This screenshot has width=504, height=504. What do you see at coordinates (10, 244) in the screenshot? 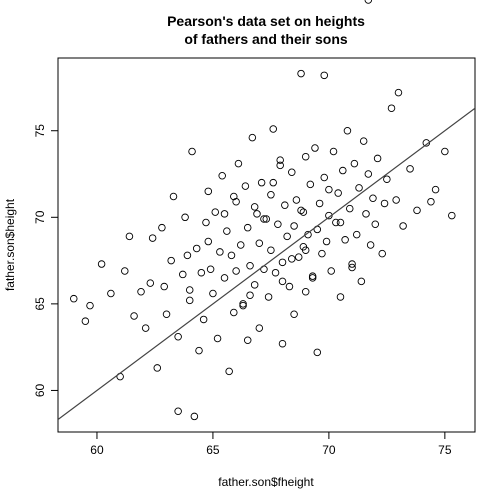
I see `y-axis-label: father.son$height` at bounding box center [10, 244].